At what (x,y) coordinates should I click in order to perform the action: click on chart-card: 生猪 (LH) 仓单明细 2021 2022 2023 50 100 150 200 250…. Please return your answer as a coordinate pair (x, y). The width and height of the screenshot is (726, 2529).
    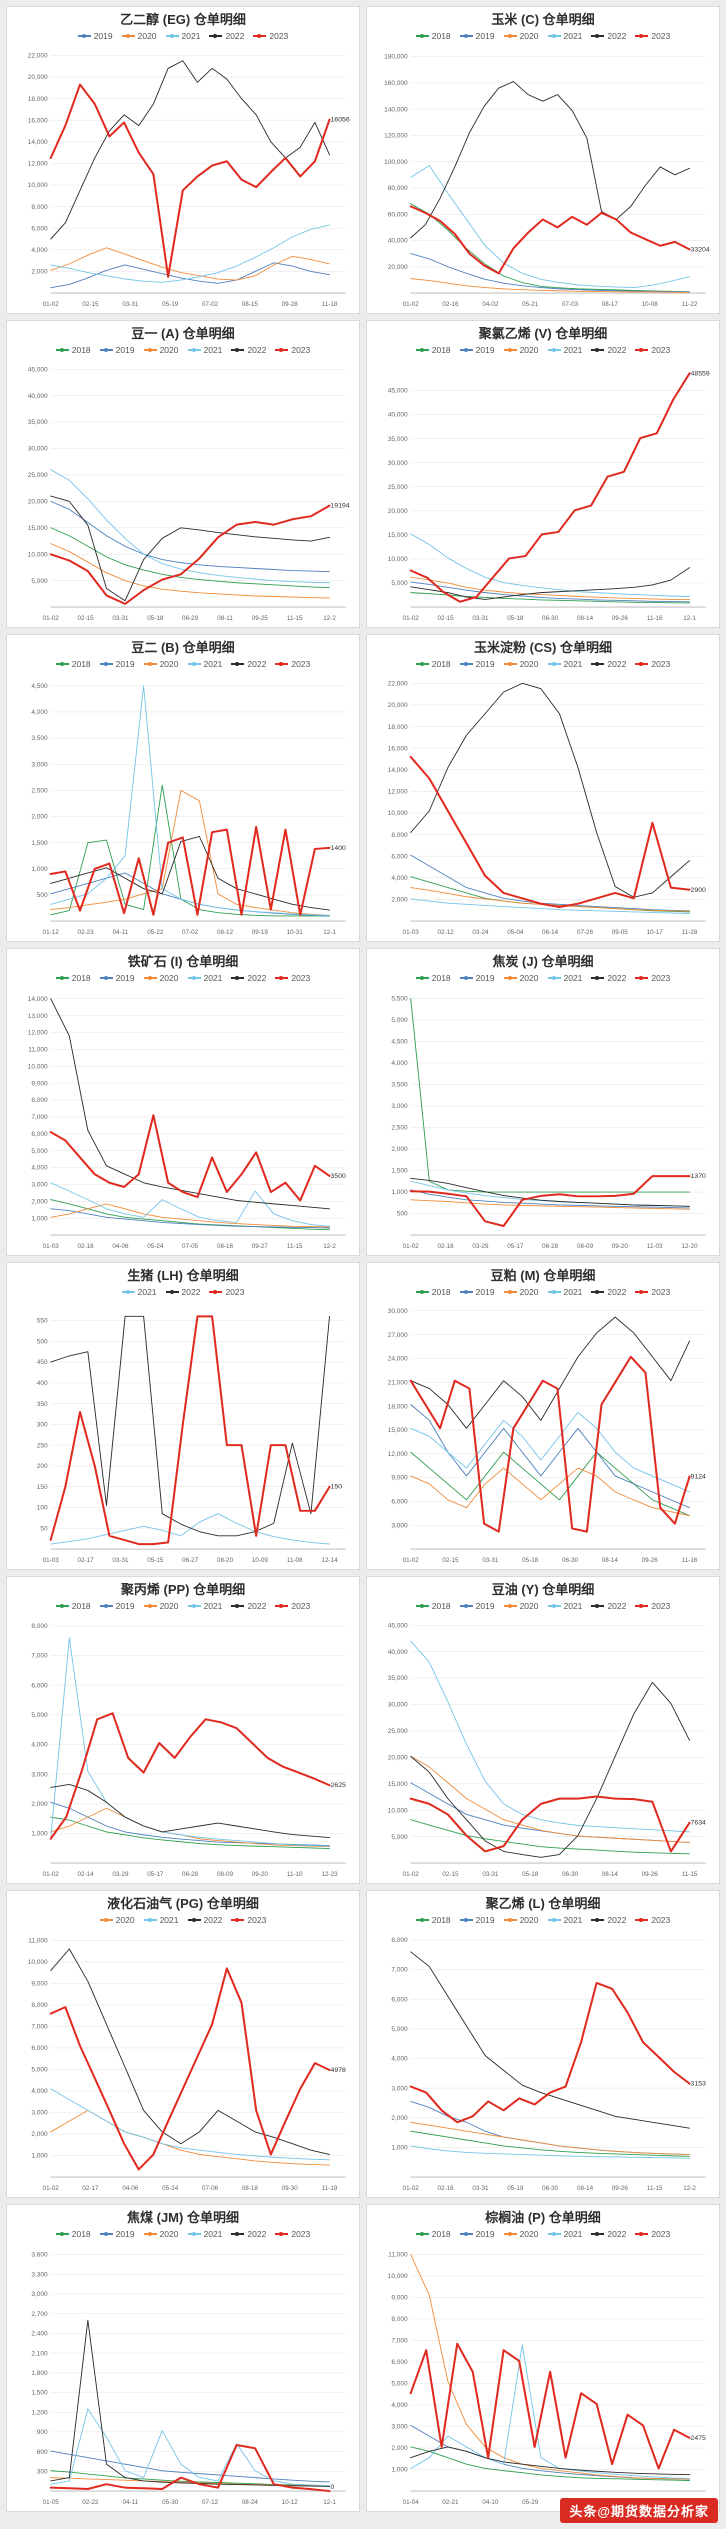
    Looking at the image, I should click on (183, 1416).